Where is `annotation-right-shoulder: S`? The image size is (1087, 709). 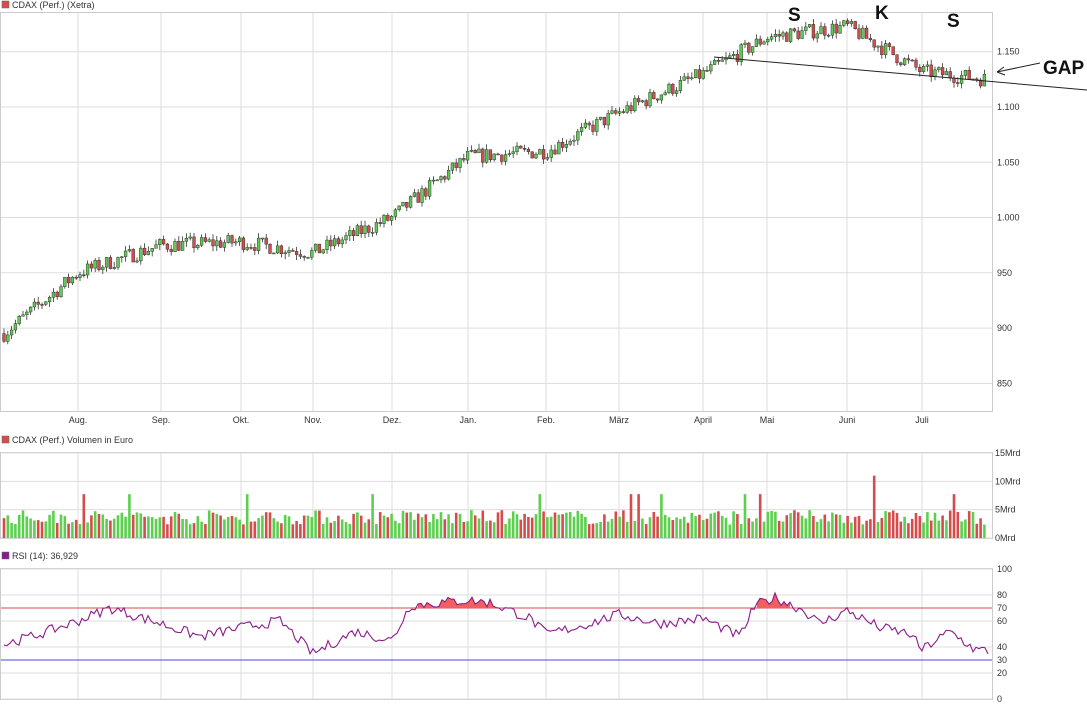
annotation-right-shoulder: S is located at coordinates (953, 21).